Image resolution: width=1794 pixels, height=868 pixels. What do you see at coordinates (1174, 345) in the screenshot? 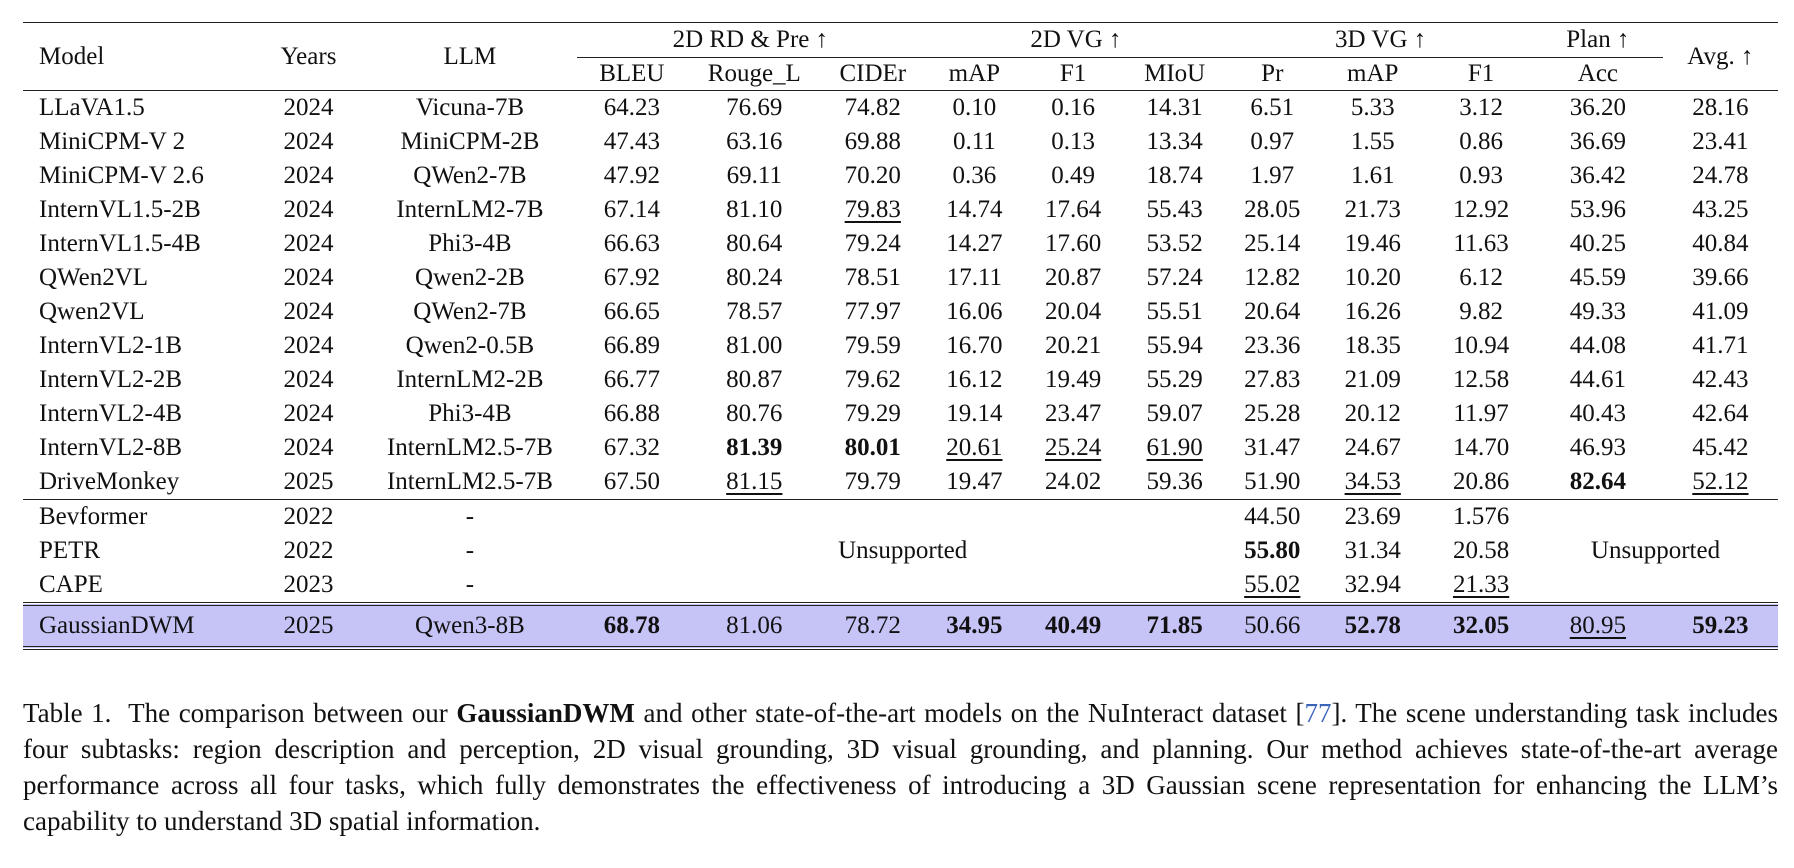
I see `cell-miou: 55.94` at bounding box center [1174, 345].